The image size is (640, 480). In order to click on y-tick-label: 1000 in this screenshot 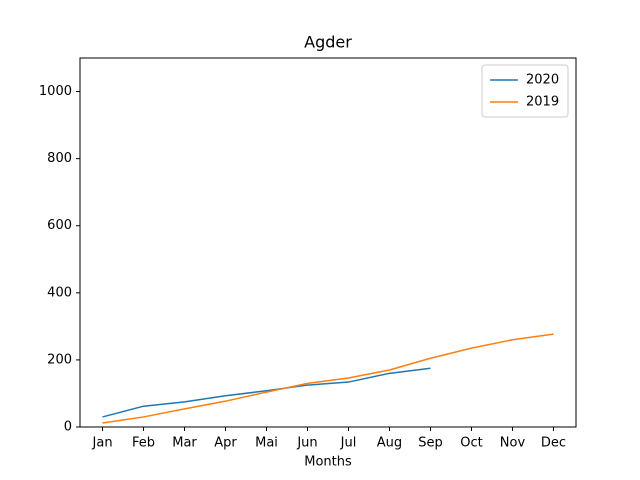, I will do `click(55, 91)`.